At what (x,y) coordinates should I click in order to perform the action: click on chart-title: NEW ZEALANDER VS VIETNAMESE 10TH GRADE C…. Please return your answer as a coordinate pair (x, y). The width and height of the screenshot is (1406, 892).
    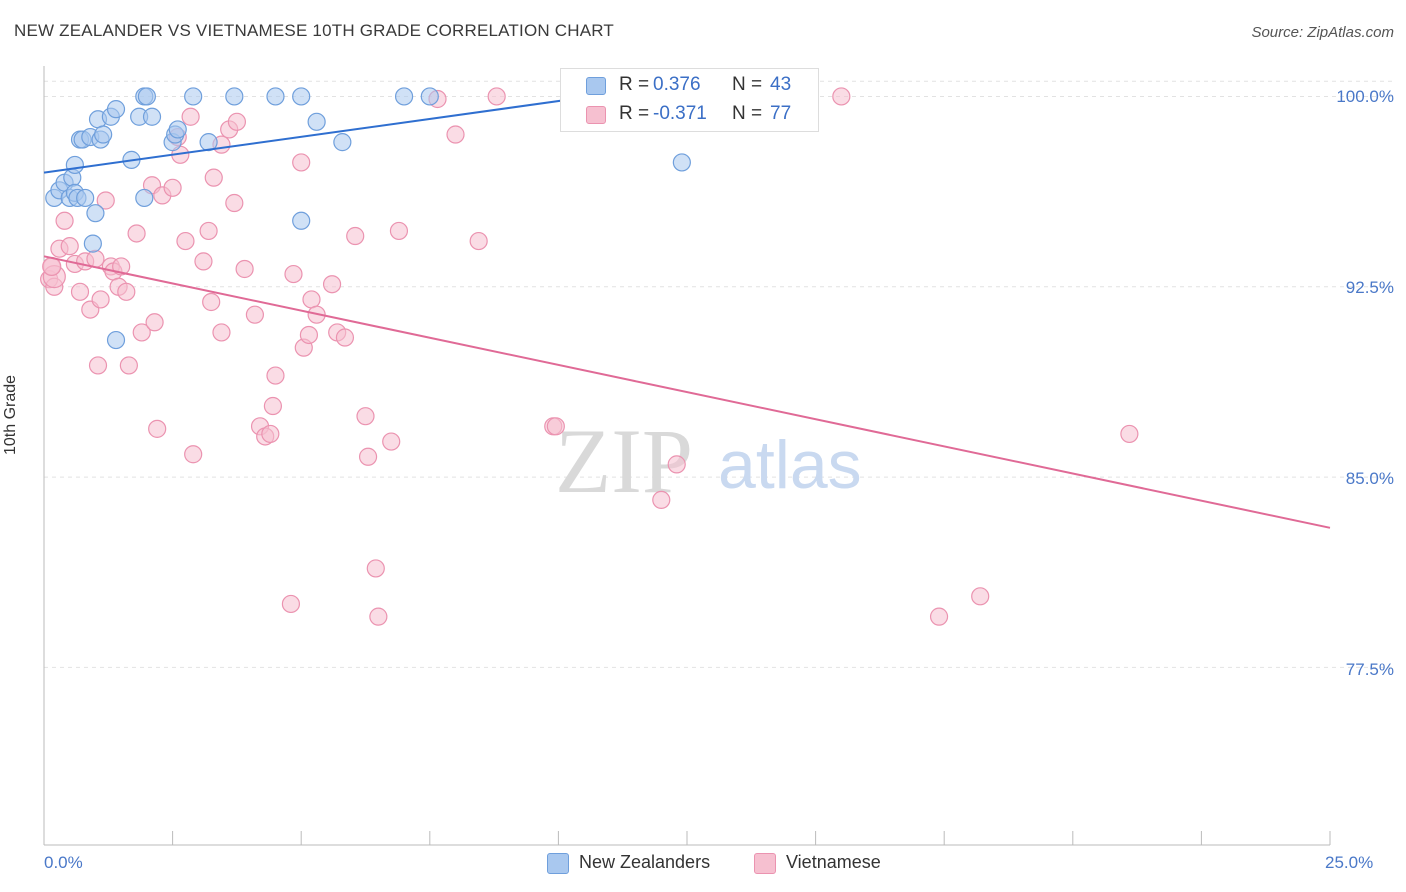
    Looking at the image, I should click on (314, 30).